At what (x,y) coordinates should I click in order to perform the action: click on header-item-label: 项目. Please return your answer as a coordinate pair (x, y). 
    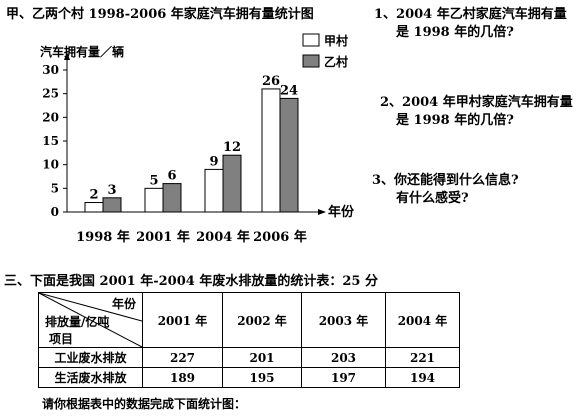
    Looking at the image, I should click on (61, 339).